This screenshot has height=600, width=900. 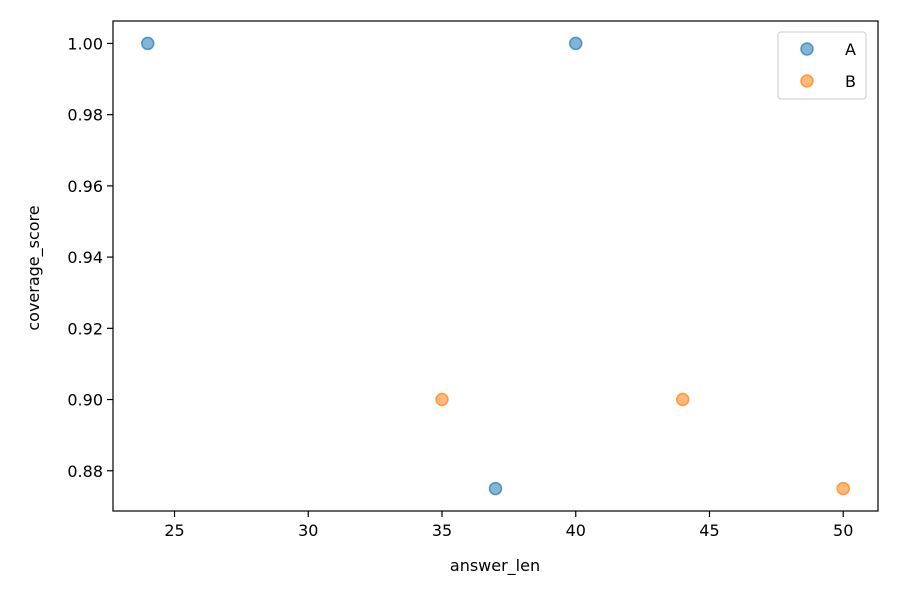 What do you see at coordinates (807, 81) in the screenshot?
I see `legend-marker-b` at bounding box center [807, 81].